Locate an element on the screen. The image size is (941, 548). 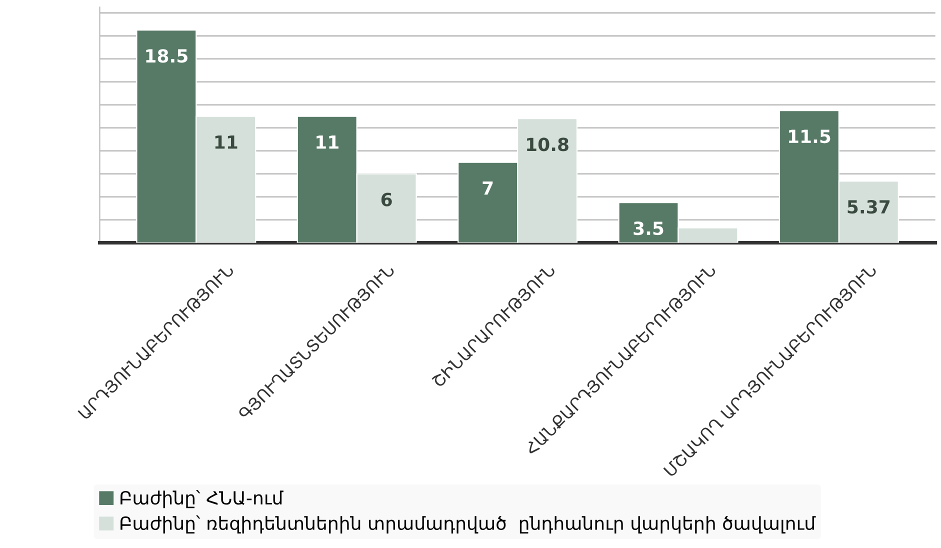
data-label: 5.37 is located at coordinates (869, 207).